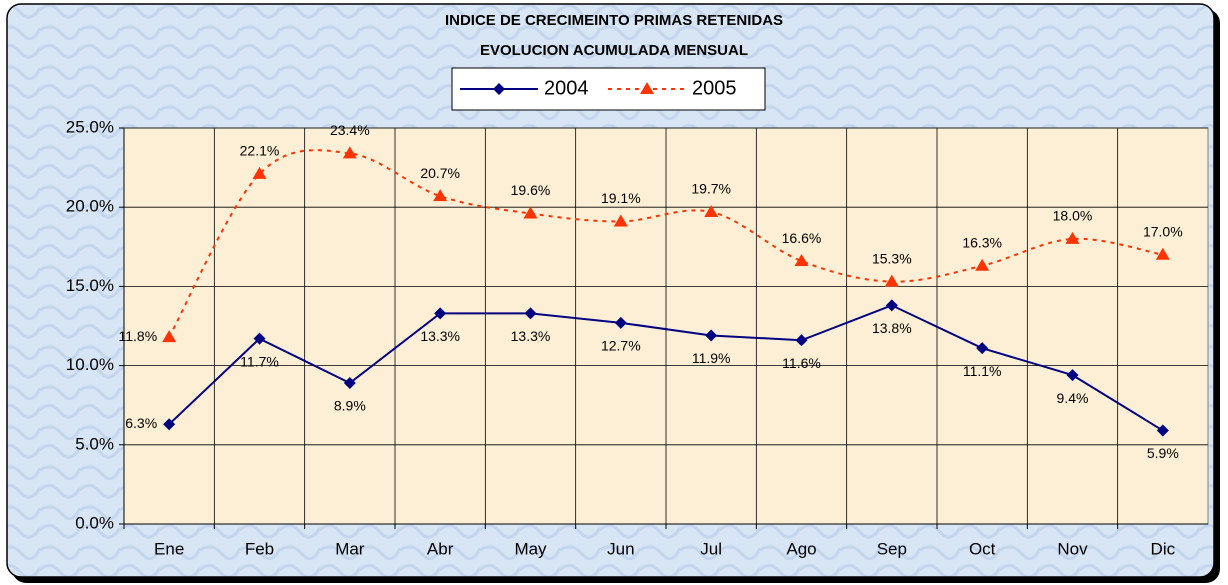  Describe the element at coordinates (714, 88) in the screenshot. I see `legend-label: 2005` at that location.